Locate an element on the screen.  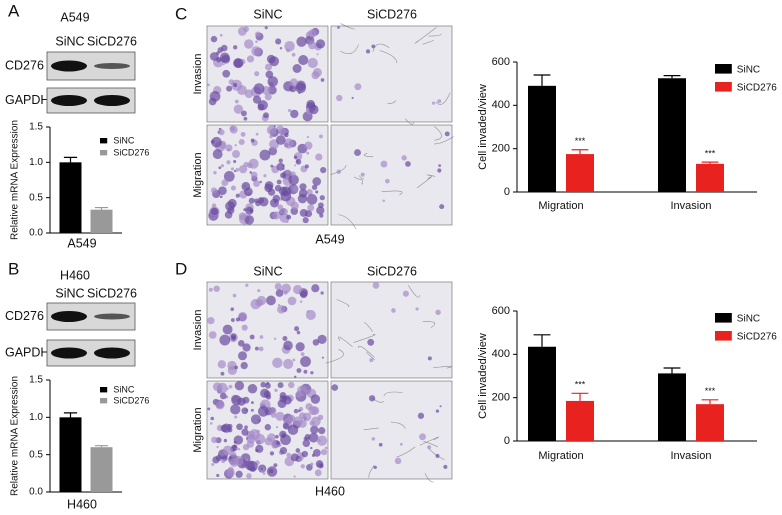
cell-line-label: H460 is located at coordinates (330, 491).